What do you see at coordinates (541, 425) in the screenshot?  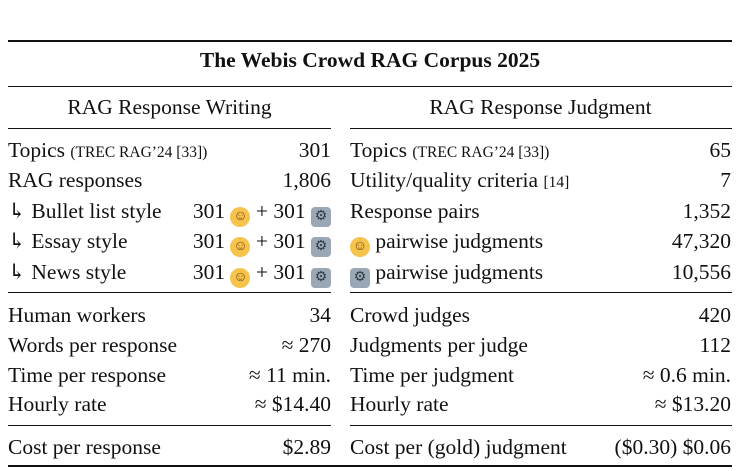 I see `right-cost-rule` at bounding box center [541, 425].